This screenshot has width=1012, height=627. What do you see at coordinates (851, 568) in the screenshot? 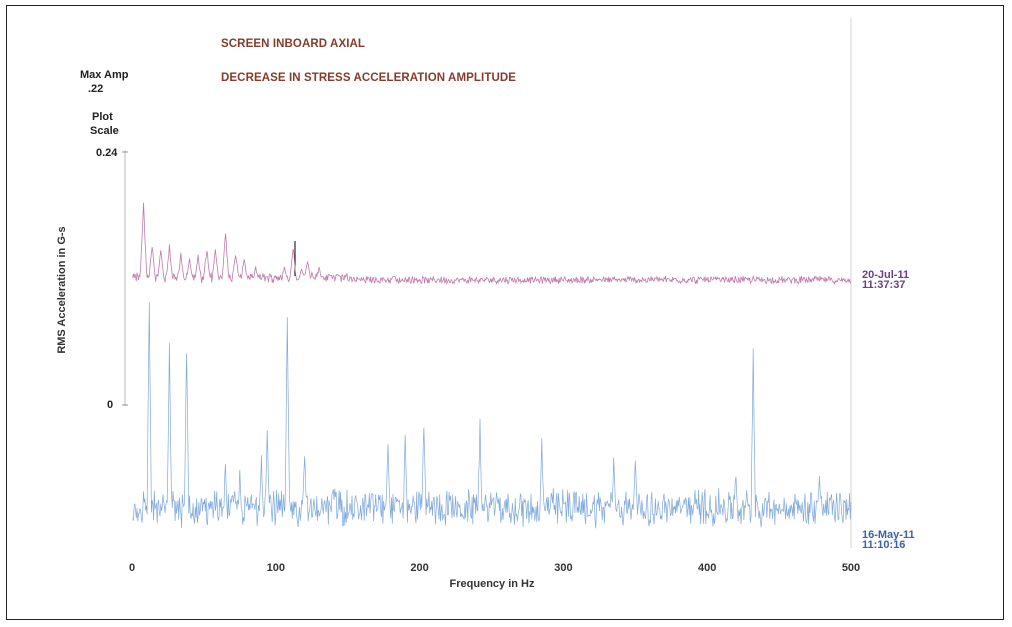
I see `x-tick-label-5: 500` at bounding box center [851, 568].